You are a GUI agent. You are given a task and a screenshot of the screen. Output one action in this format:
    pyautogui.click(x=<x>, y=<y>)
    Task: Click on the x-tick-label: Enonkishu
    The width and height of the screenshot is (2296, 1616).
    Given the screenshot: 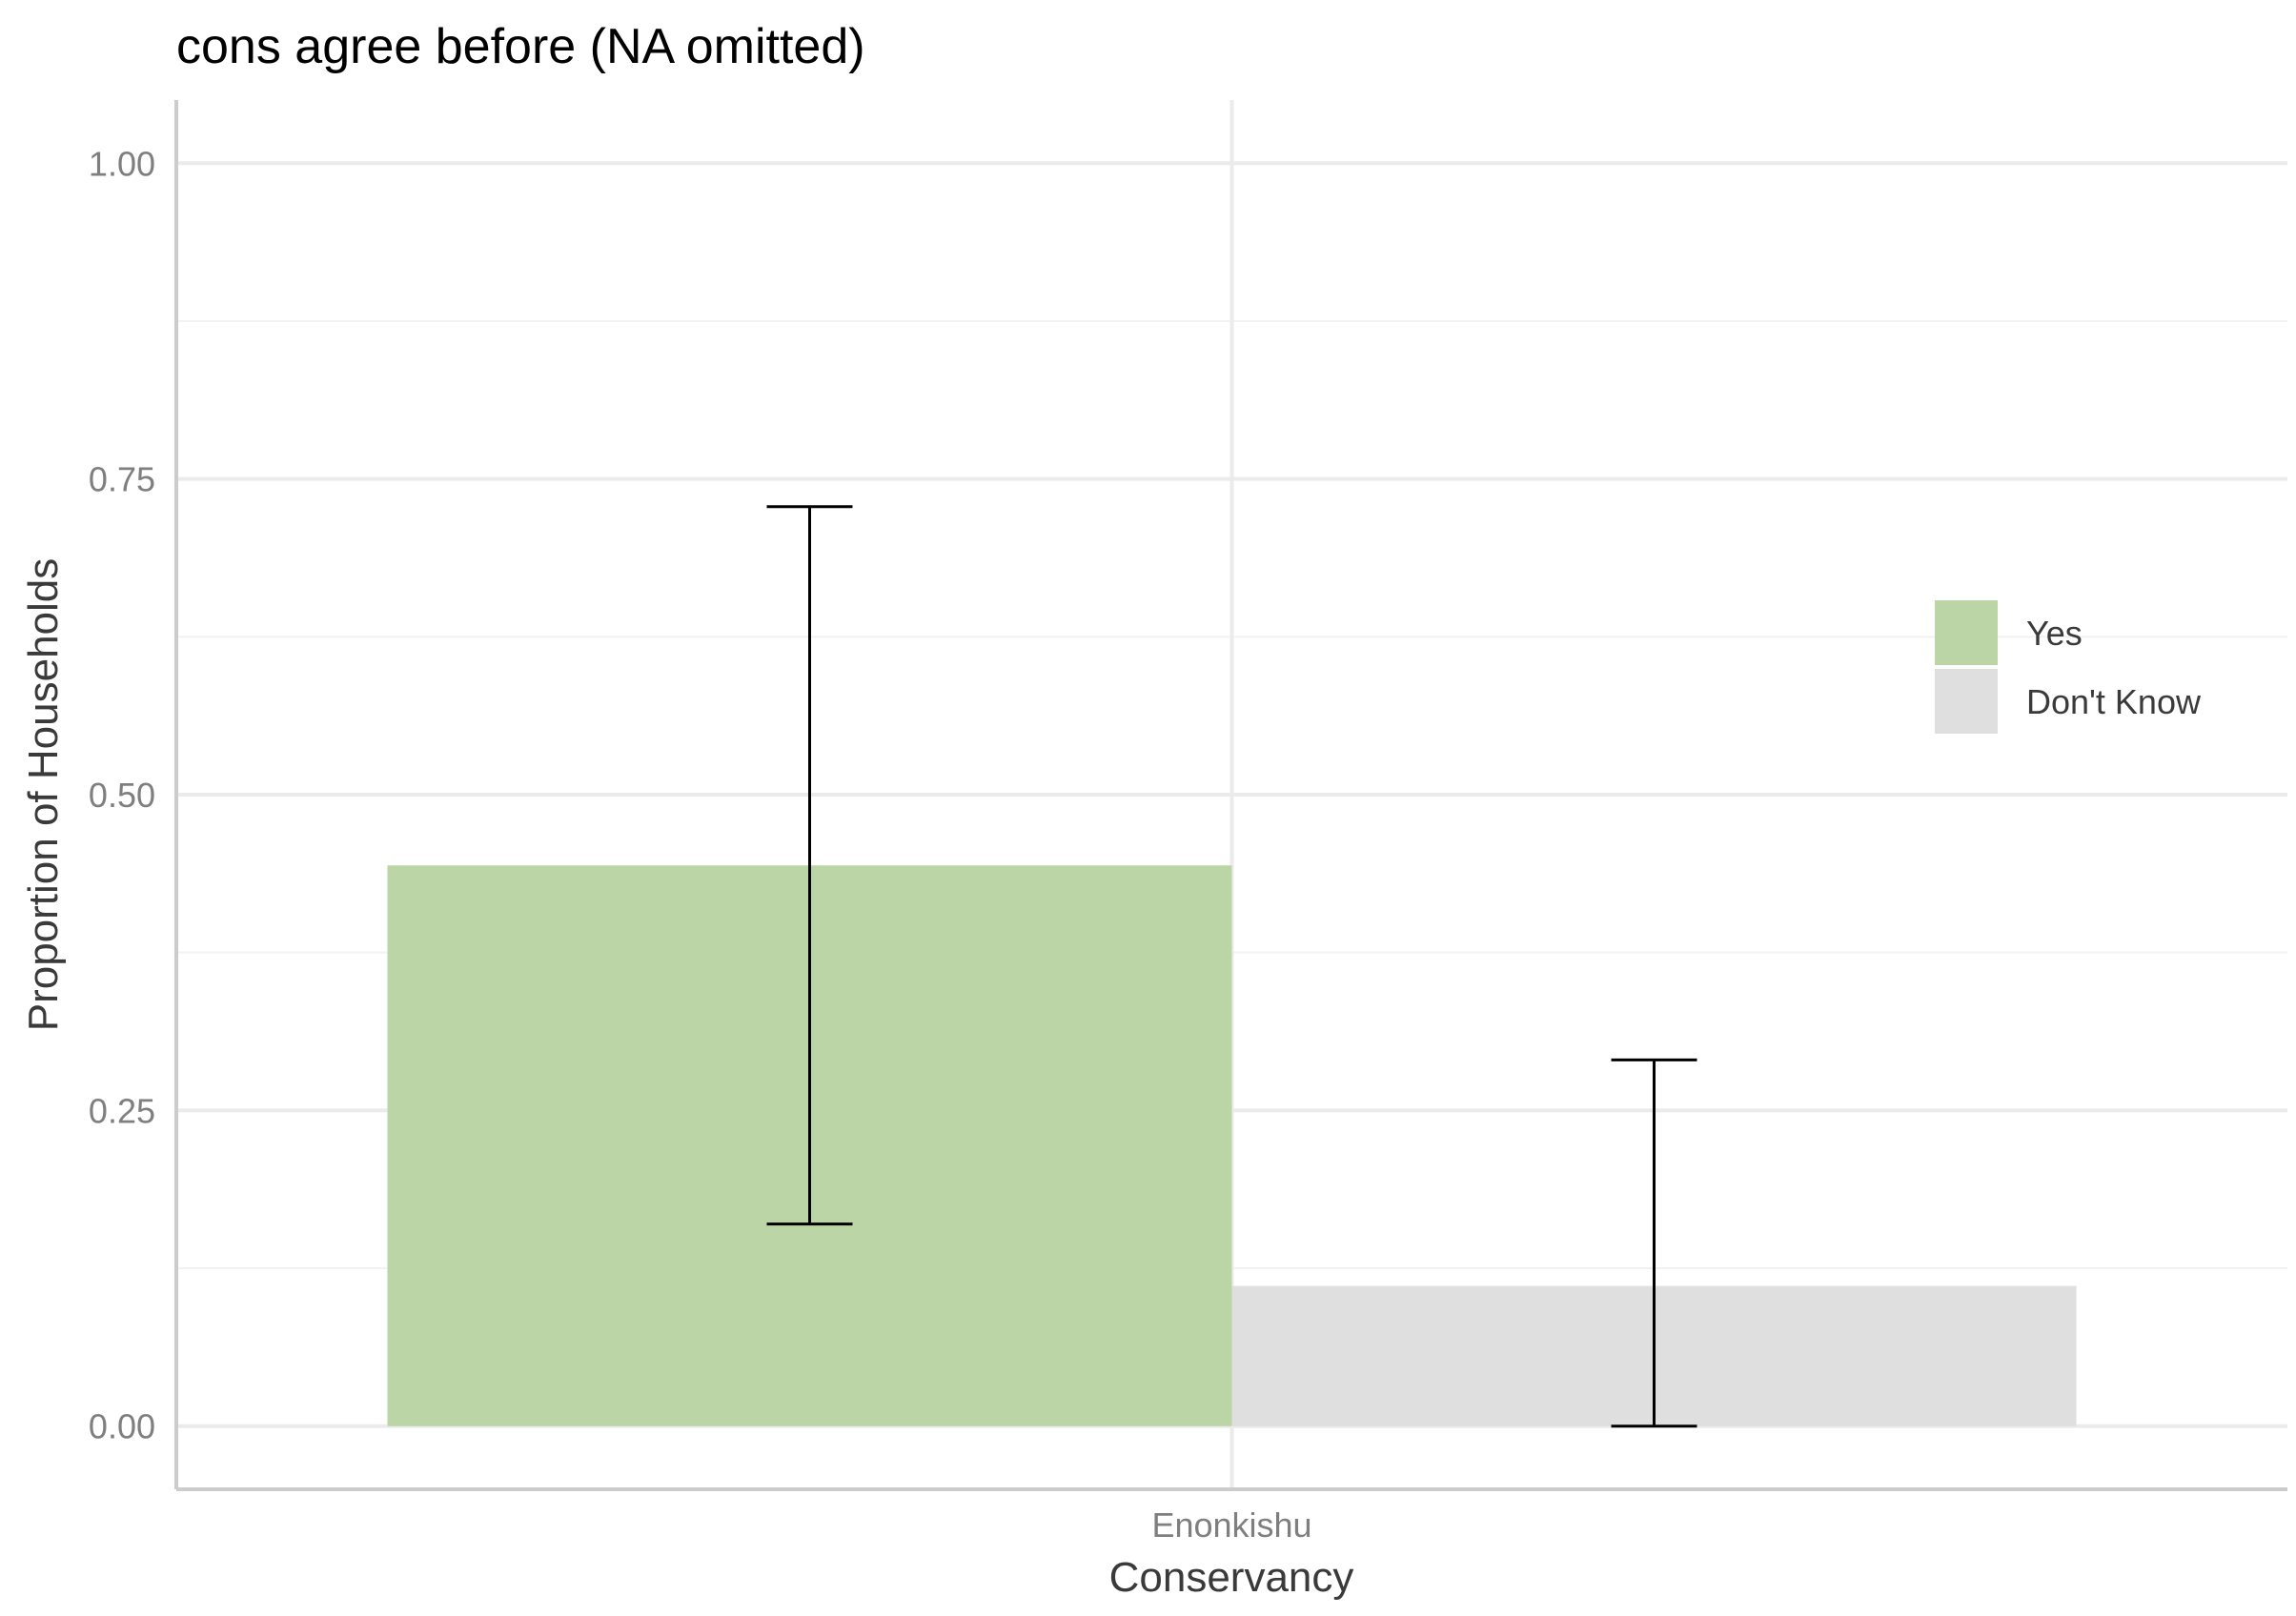 What is the action you would take?
    pyautogui.click(x=1231, y=1525)
    